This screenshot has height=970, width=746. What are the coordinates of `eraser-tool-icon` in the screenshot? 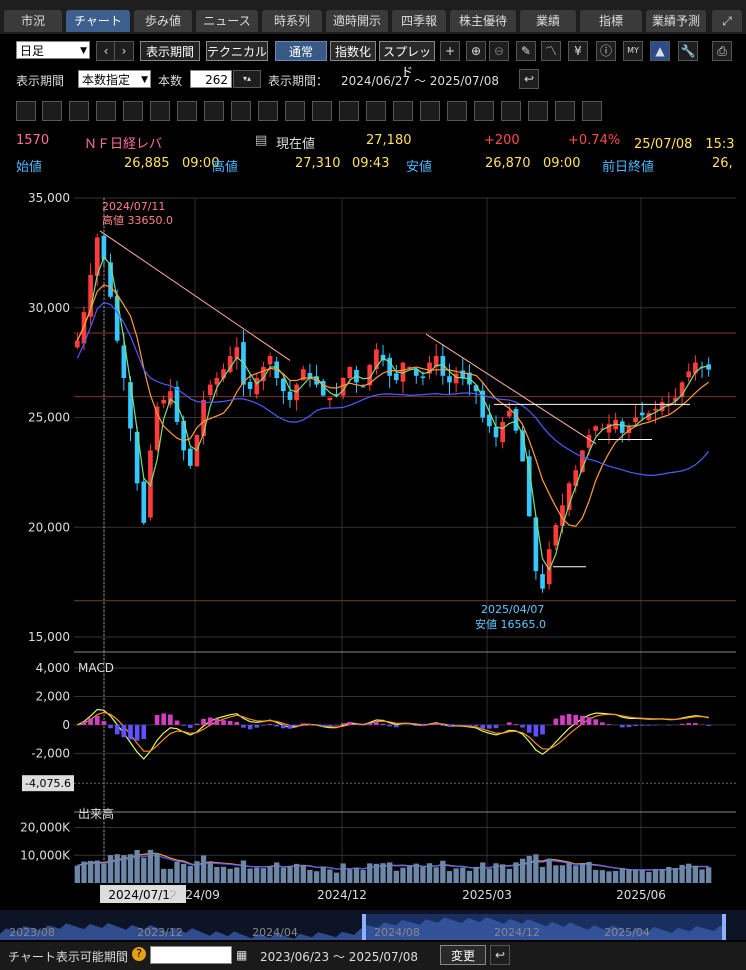 It's located at (52, 111).